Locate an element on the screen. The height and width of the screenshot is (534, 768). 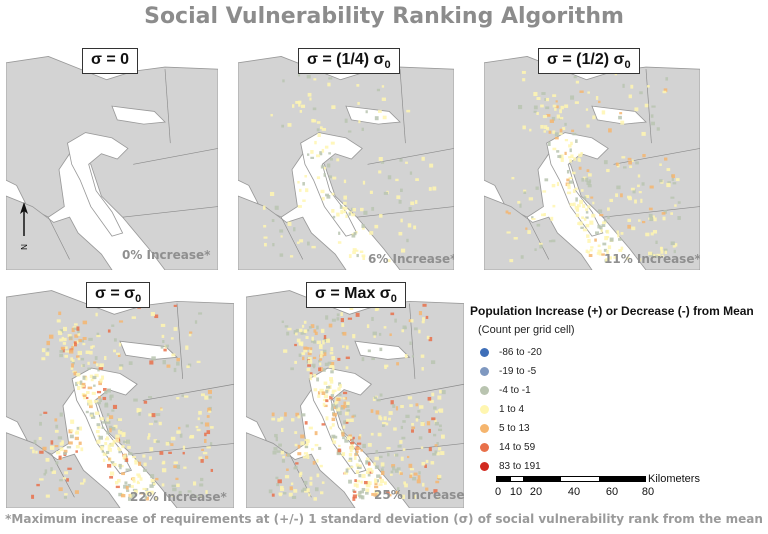
map-panel-sigma-half: σ = (1/2) σ0 11% Increase* is located at coordinates (592, 159).